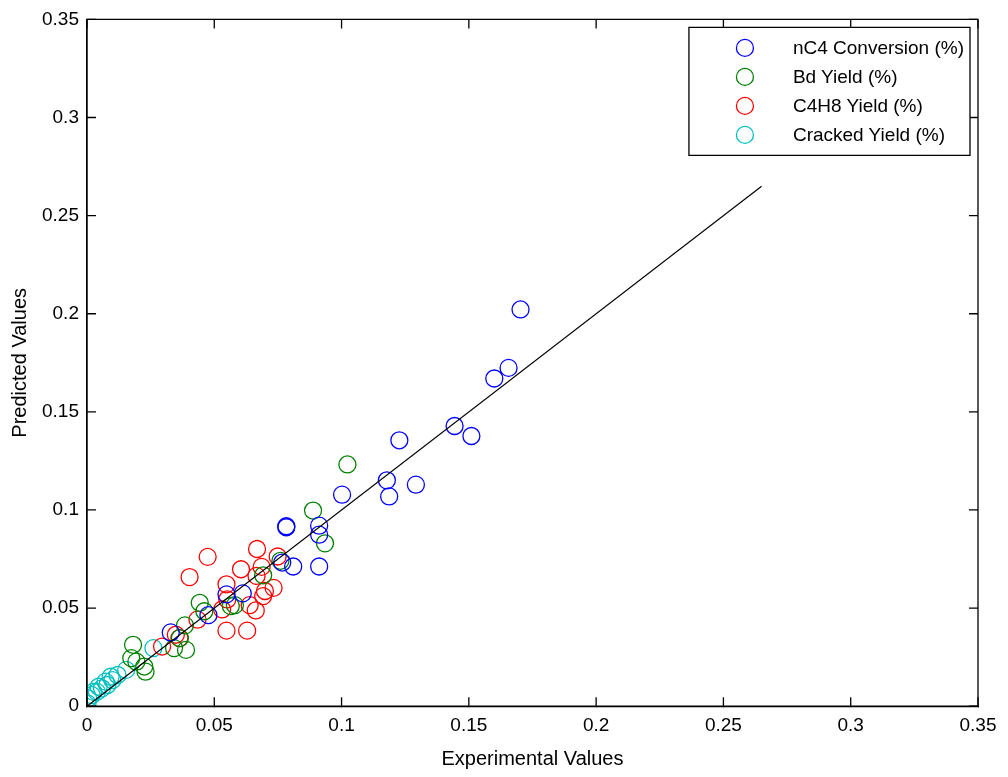 The image size is (1008, 777). I want to click on y-tick-label: 0.2, so click(65, 312).